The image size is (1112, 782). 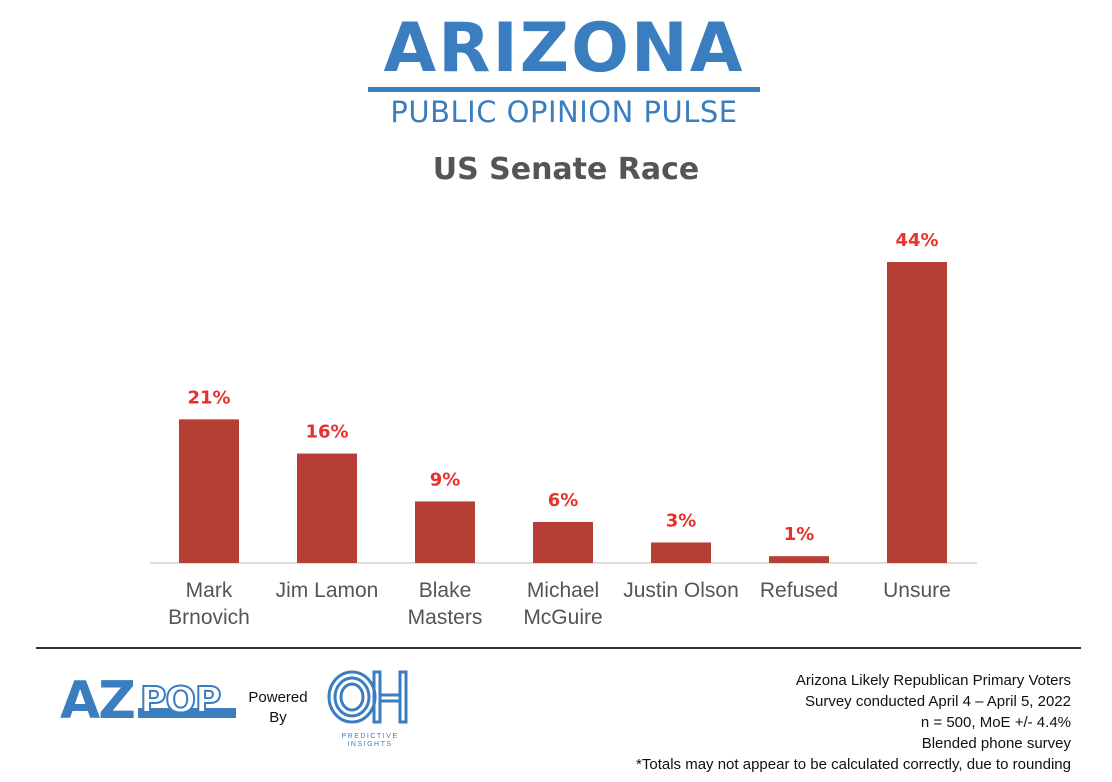 What do you see at coordinates (995, 722) in the screenshot?
I see `note-sample: n = 500, MoE +/- 4.4%` at bounding box center [995, 722].